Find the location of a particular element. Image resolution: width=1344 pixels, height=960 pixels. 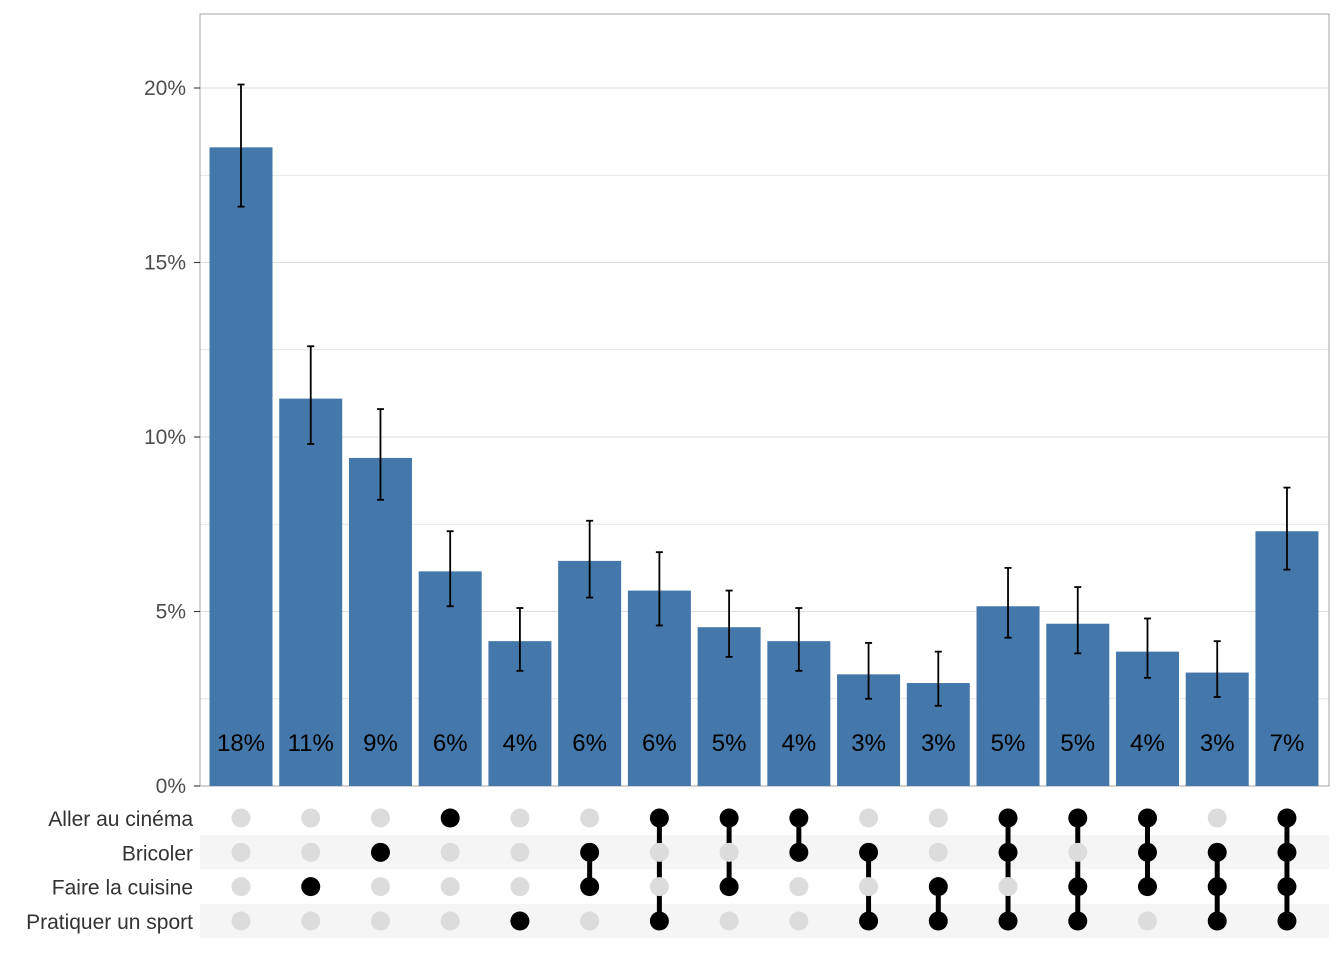

bar-labels: 18% 11% 9% 6% 4% 6% 6% 5% 4% 3% 3% 5% 5% 4% 3% 7% is located at coordinates (760, 743).